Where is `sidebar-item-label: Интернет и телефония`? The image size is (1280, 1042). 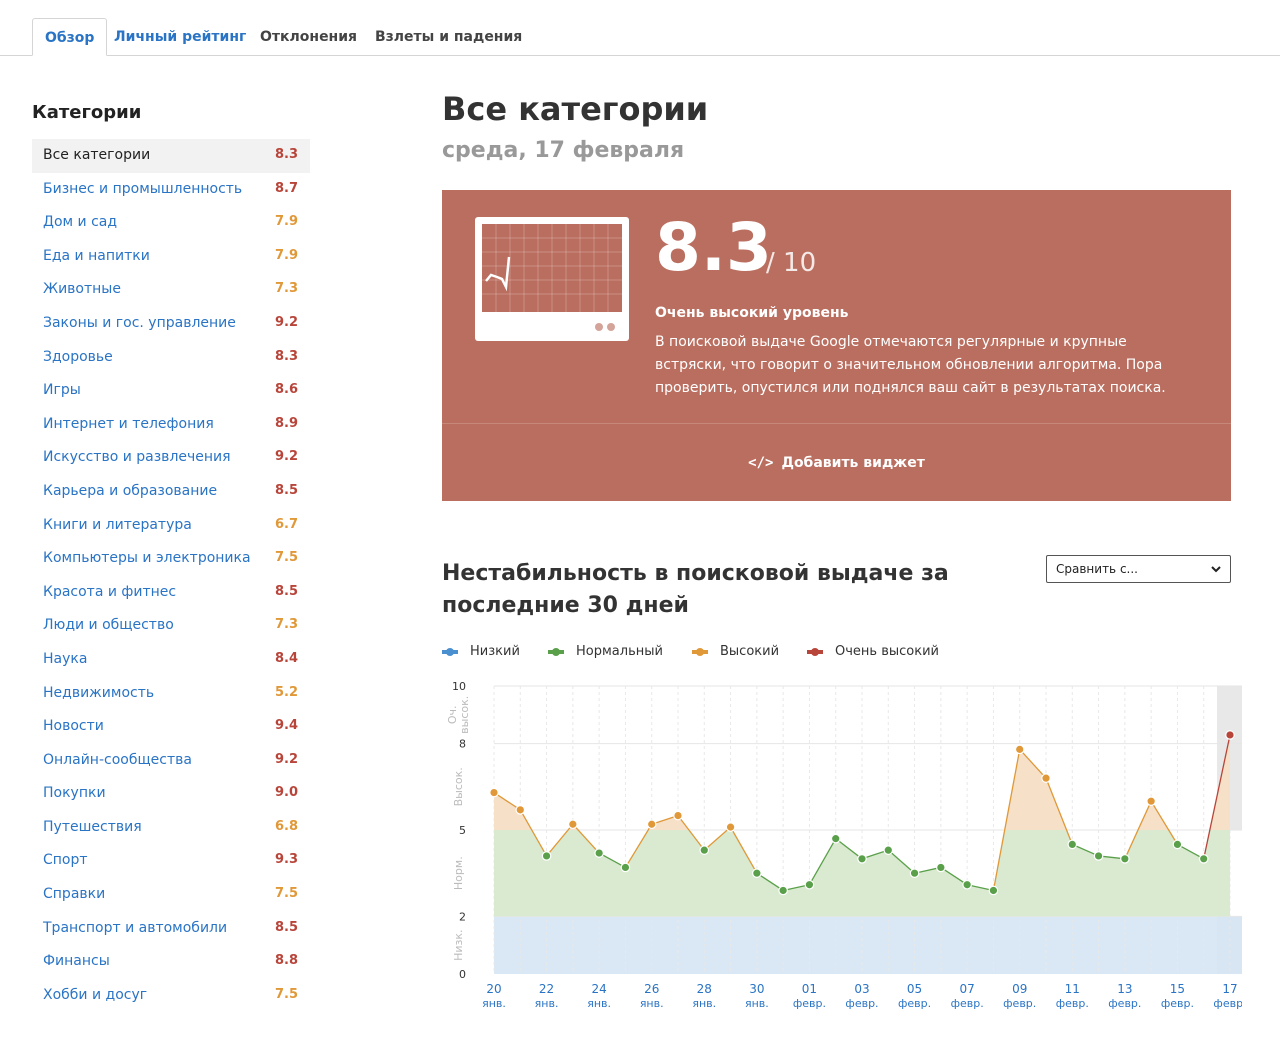 sidebar-item-label: Интернет и телефония is located at coordinates (128, 423).